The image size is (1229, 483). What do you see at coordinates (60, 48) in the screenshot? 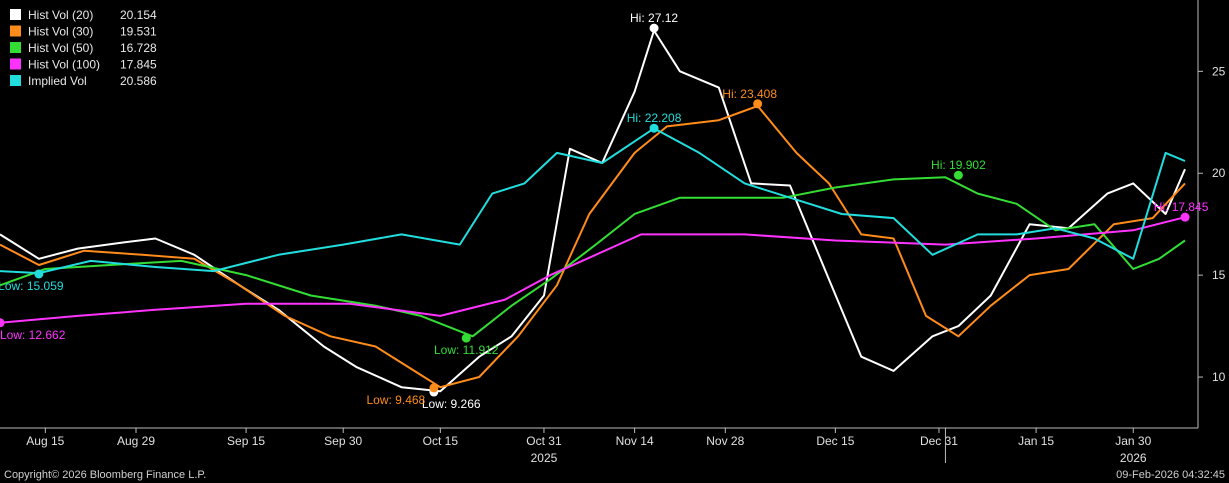
I see `legend-label: Hist Vol (50)` at bounding box center [60, 48].